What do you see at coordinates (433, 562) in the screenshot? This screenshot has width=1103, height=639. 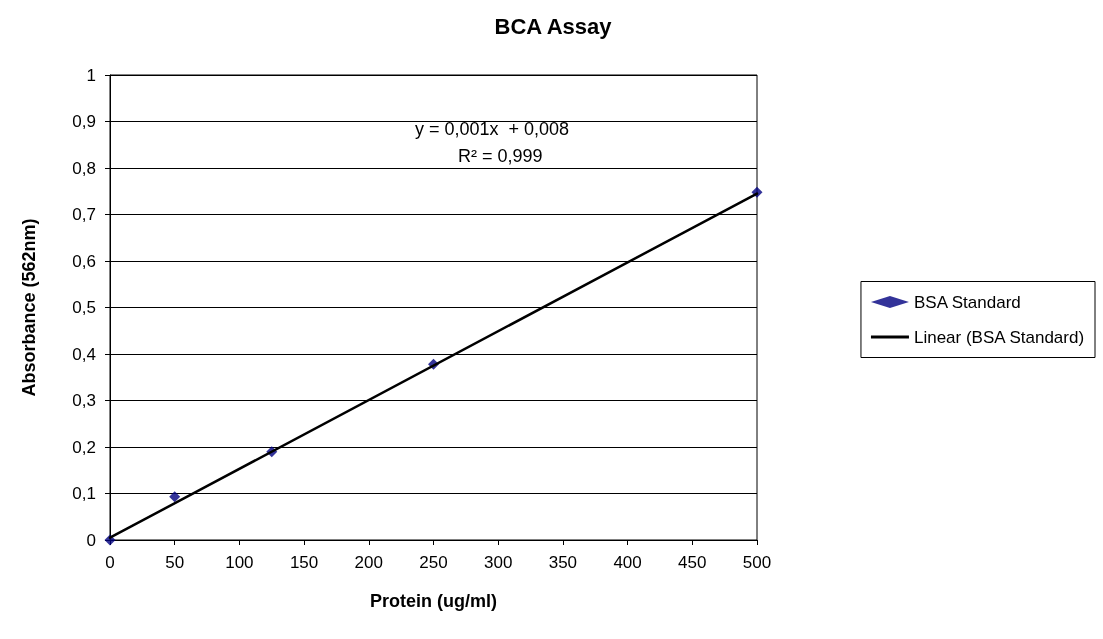 I see `x-tick-label: 250` at bounding box center [433, 562].